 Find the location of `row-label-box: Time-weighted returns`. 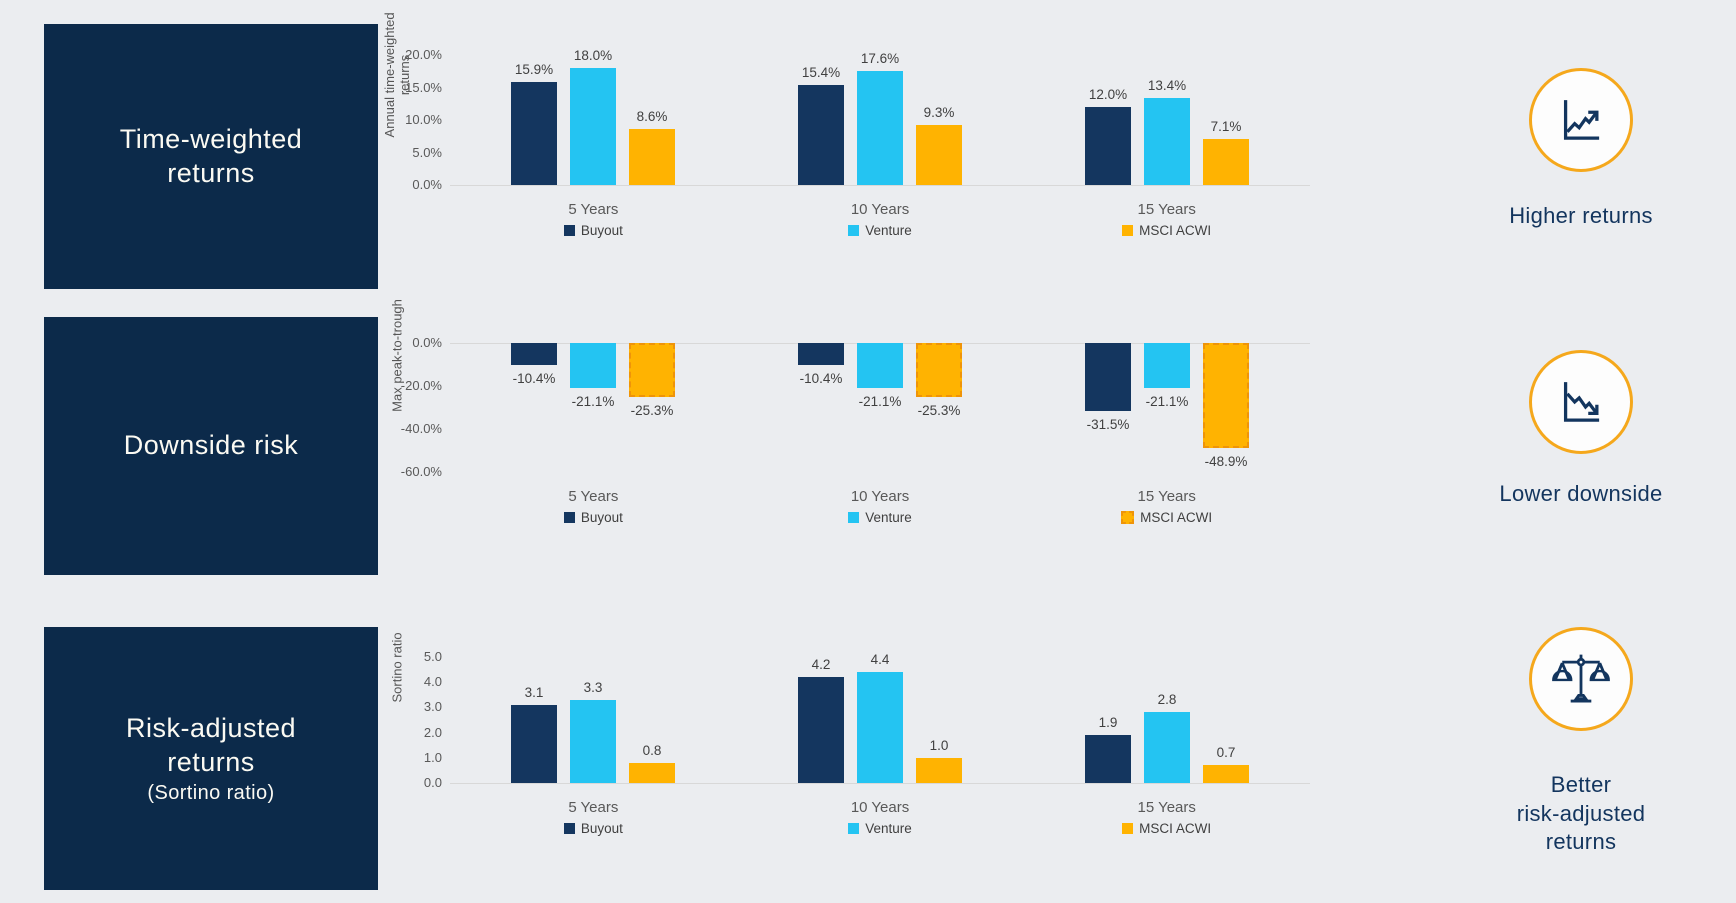

row-label-box: Time-weighted returns is located at coordinates (211, 156).